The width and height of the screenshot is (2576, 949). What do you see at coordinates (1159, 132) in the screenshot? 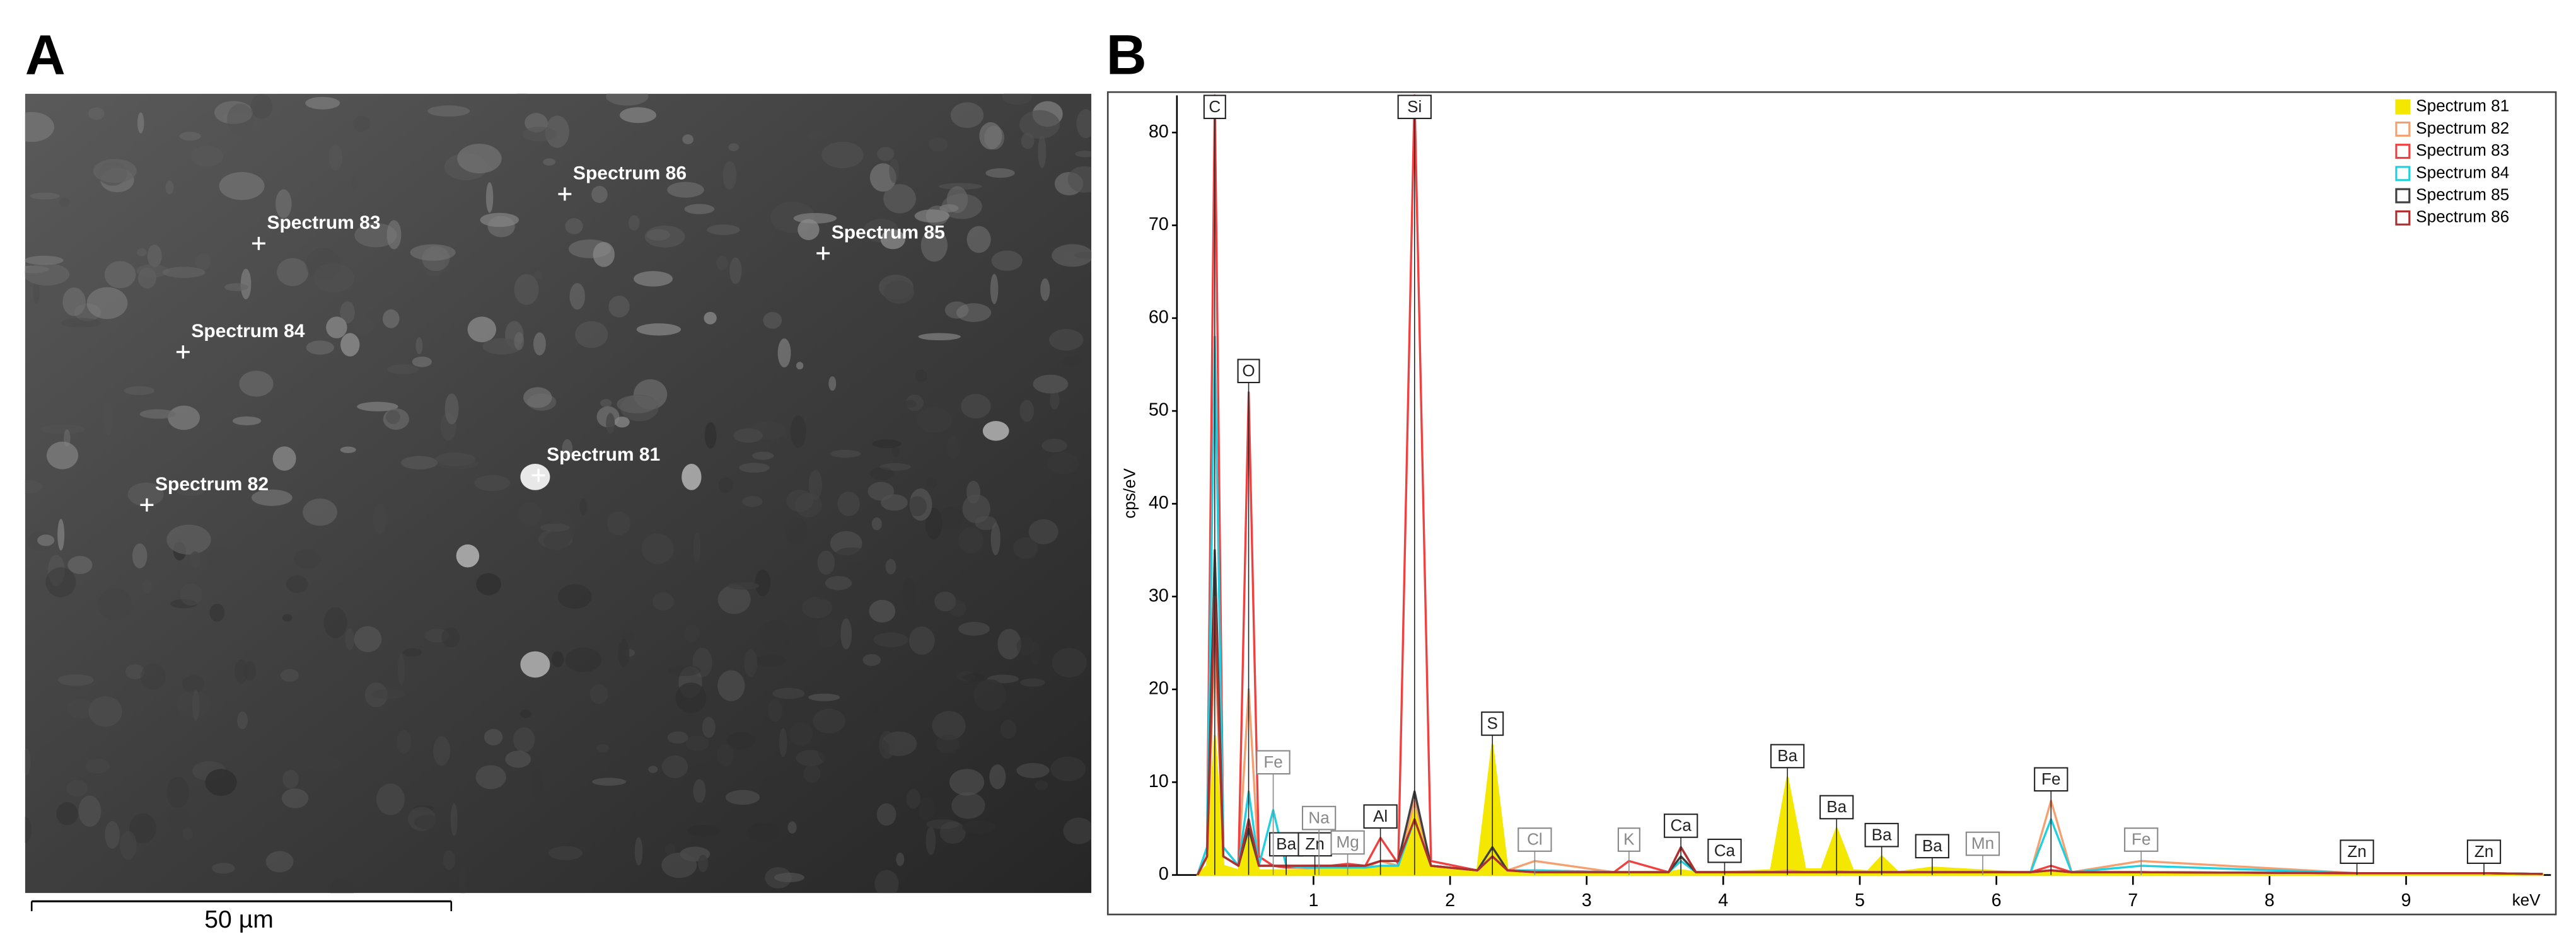
I see `y-tick-label: 80` at bounding box center [1159, 132].